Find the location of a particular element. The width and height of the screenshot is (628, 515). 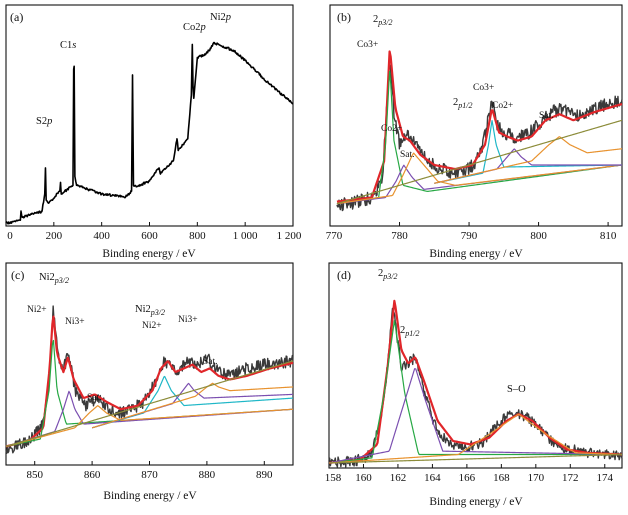

x-tick-label: 600 is located at coordinates (149, 236).